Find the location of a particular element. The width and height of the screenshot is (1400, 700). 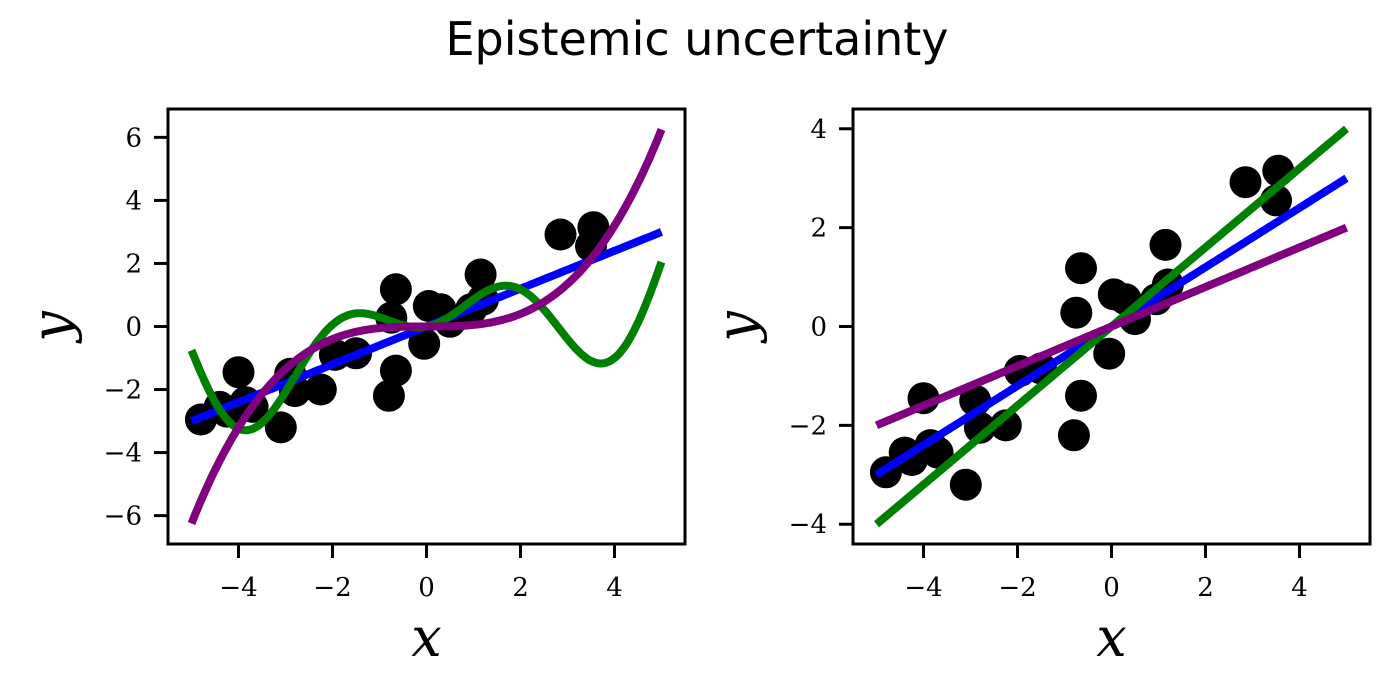

y-tick-label: −6 is located at coordinates (123, 517).